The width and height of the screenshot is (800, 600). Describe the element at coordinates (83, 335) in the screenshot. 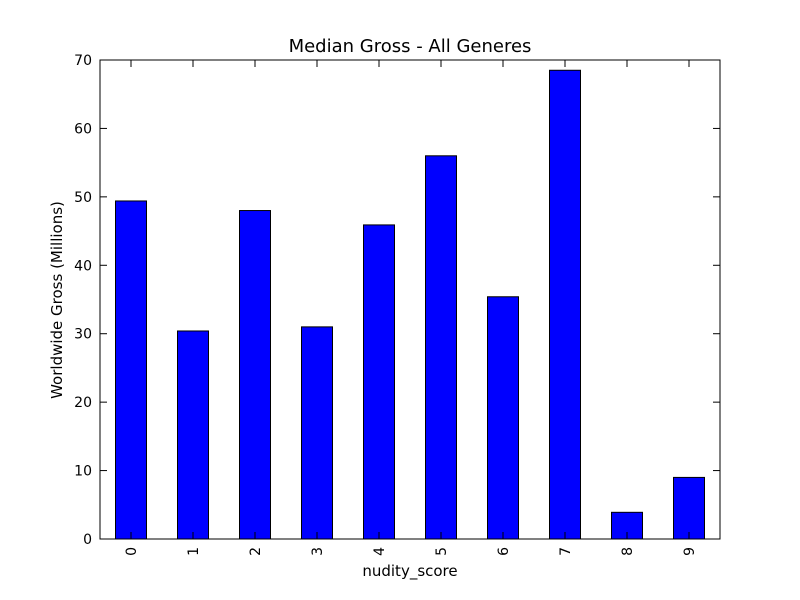

I see `y-tick-label: 30` at that location.